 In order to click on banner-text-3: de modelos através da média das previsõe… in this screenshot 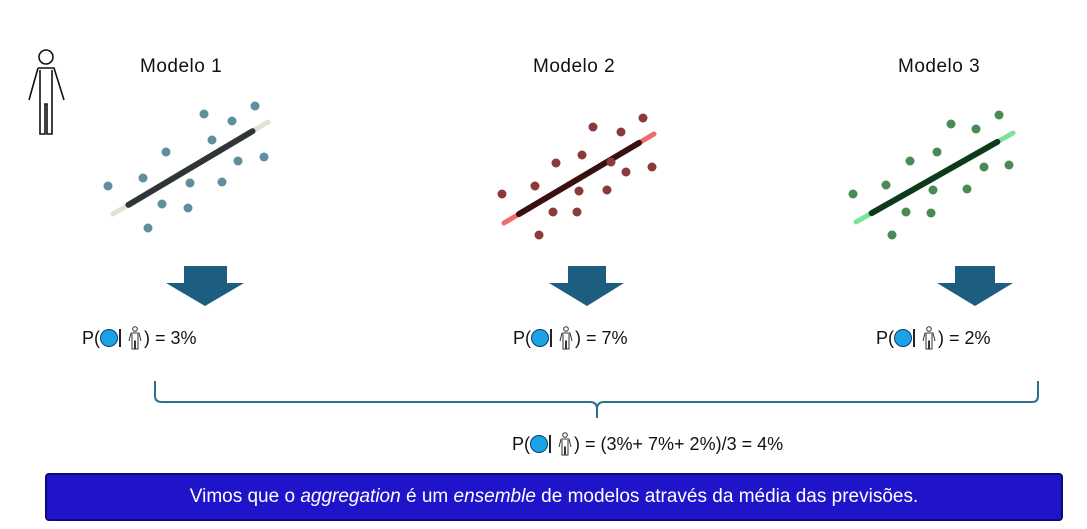, I will do `click(727, 496)`.